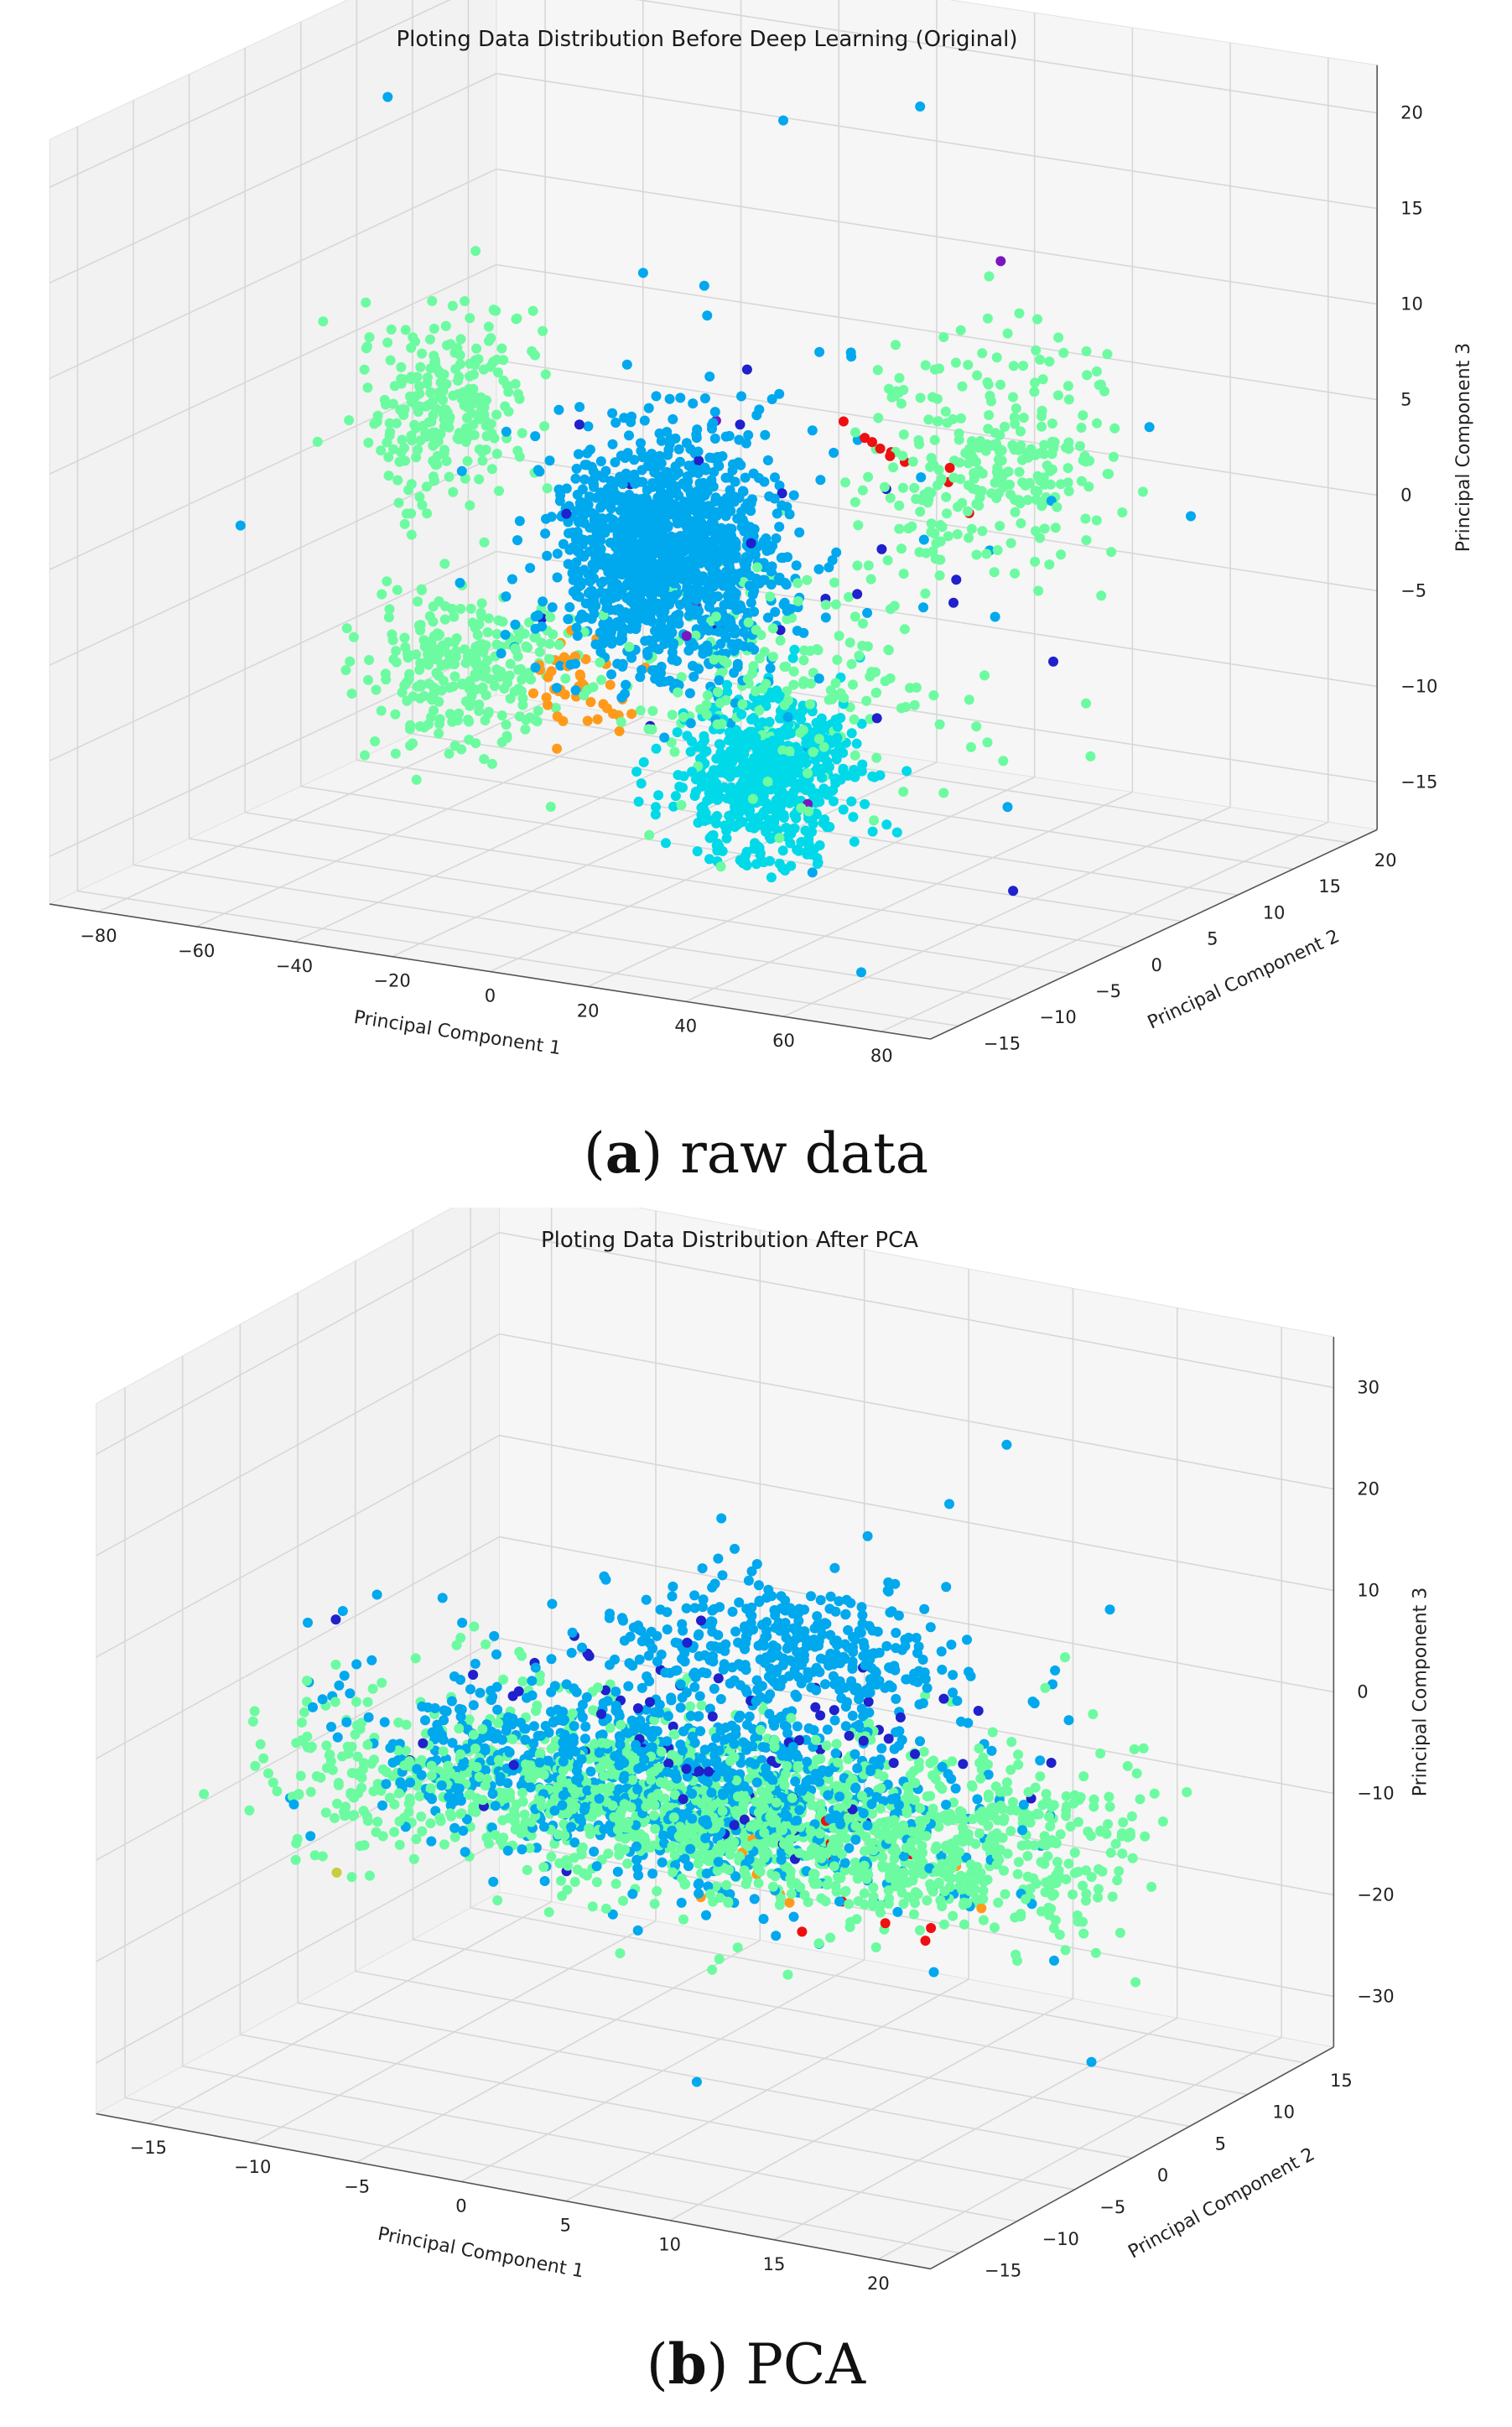 This screenshot has height=2427, width=1512. Describe the element at coordinates (882, 1056) in the screenshot. I see `x-tick-label: 80` at that location.